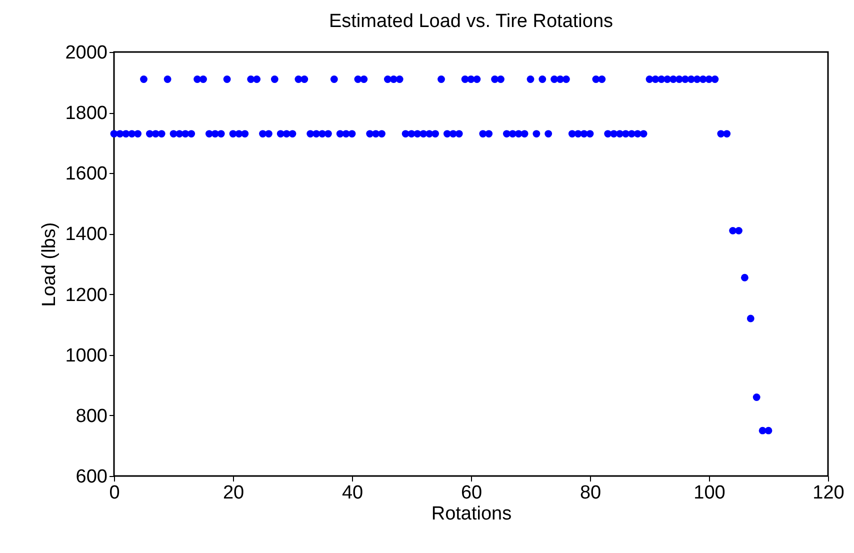  I want to click on x-tick-label: 0, so click(114, 493).